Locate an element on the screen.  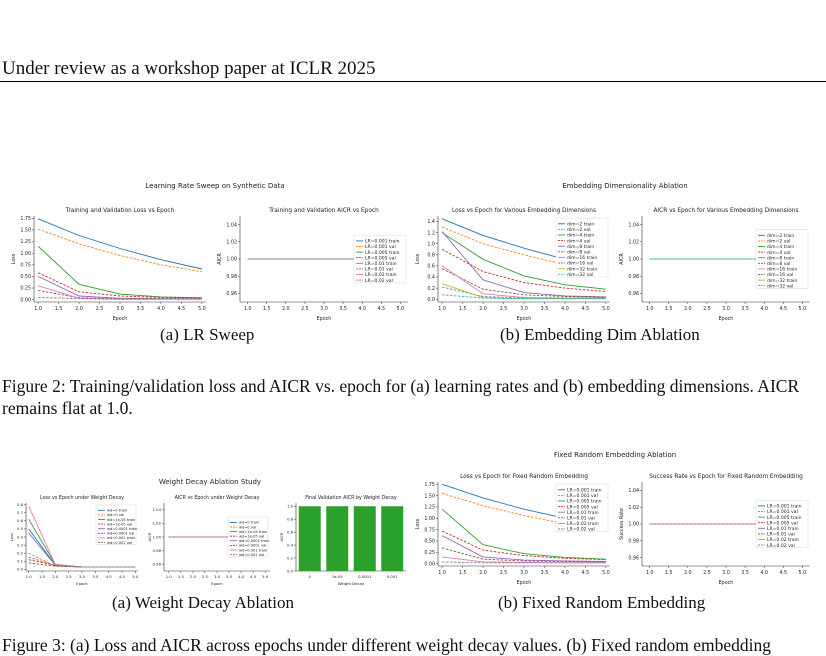
legend-label: wd=1e-05 val is located at coordinates (119, 524).